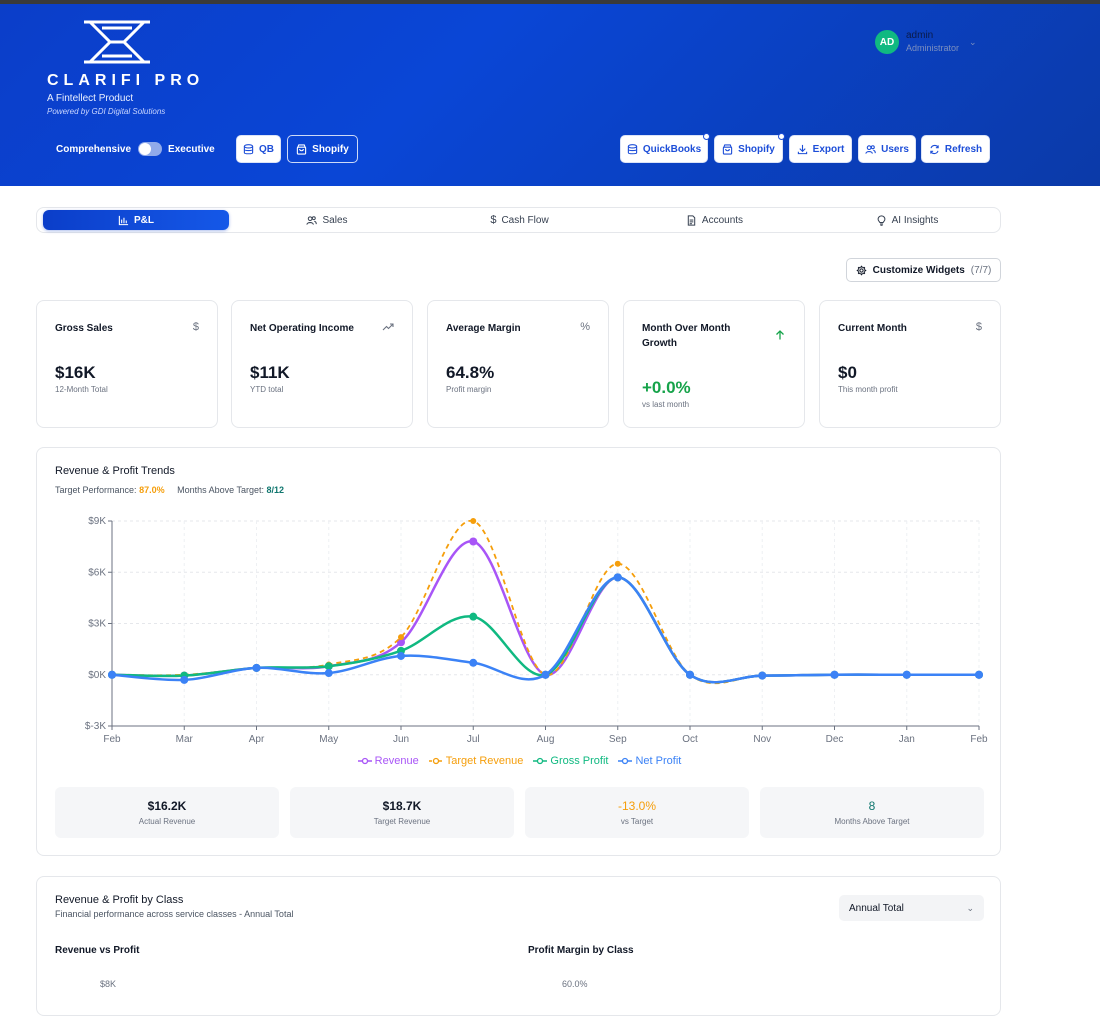 The image size is (1100, 1016). I want to click on dollar-icon: $, so click(493, 220).